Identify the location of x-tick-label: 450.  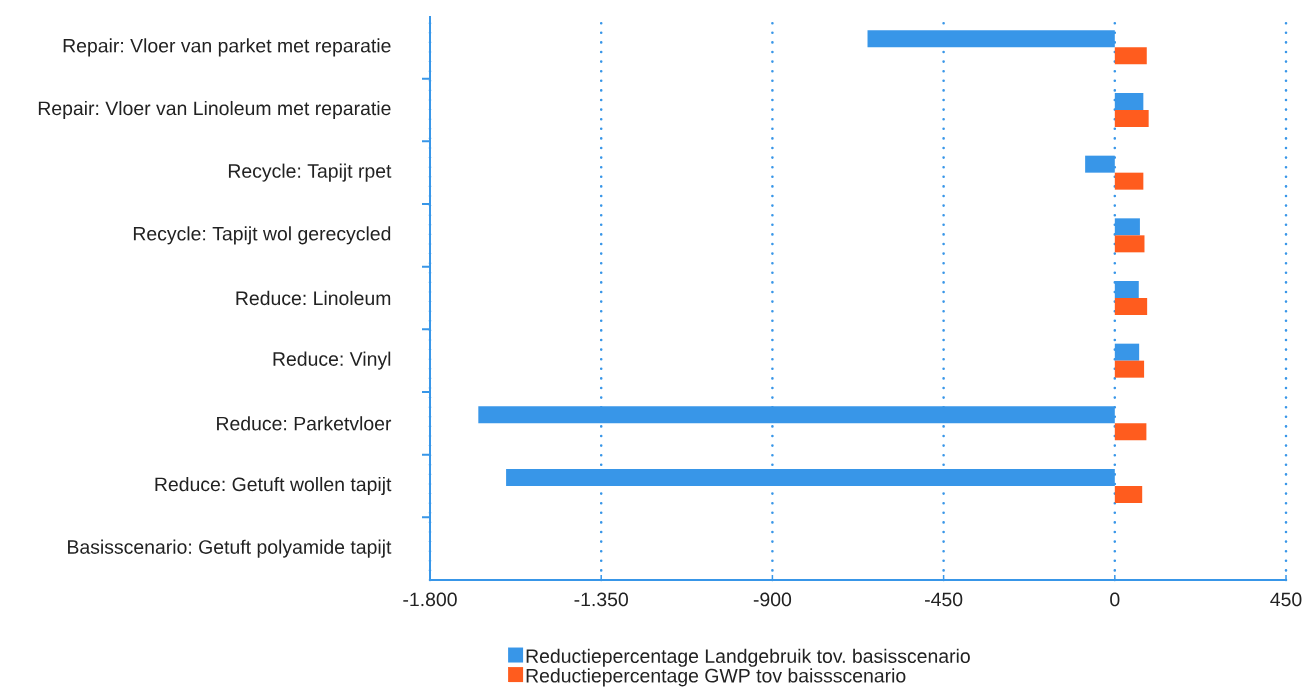
(1286, 599).